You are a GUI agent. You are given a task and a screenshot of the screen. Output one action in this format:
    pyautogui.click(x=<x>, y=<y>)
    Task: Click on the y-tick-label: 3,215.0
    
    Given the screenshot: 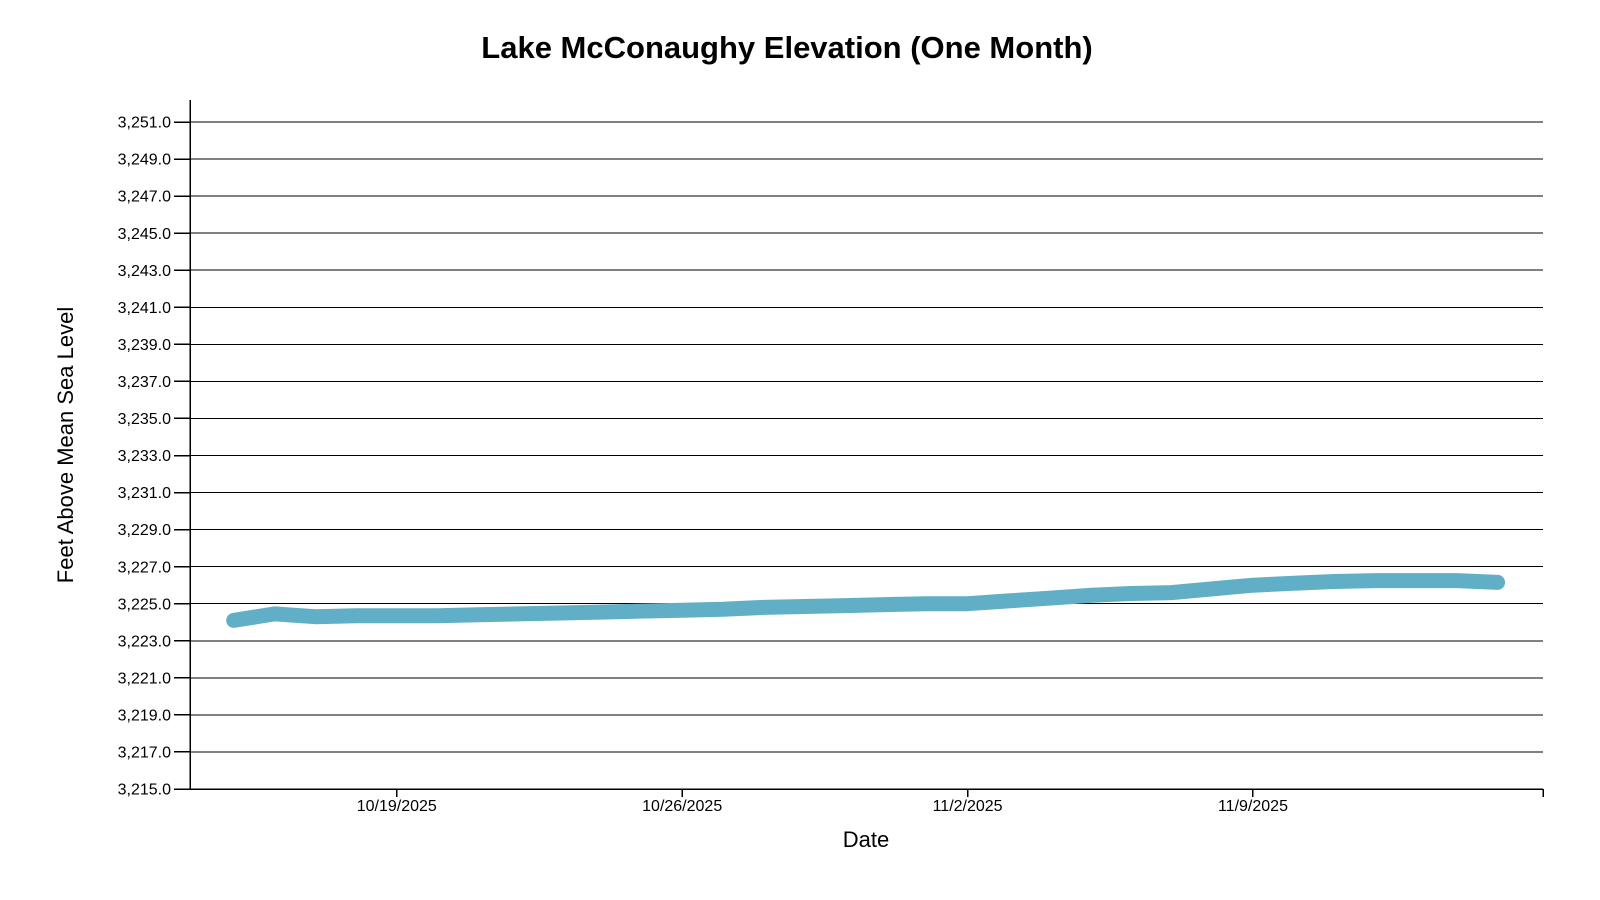 What is the action you would take?
    pyautogui.click(x=144, y=790)
    